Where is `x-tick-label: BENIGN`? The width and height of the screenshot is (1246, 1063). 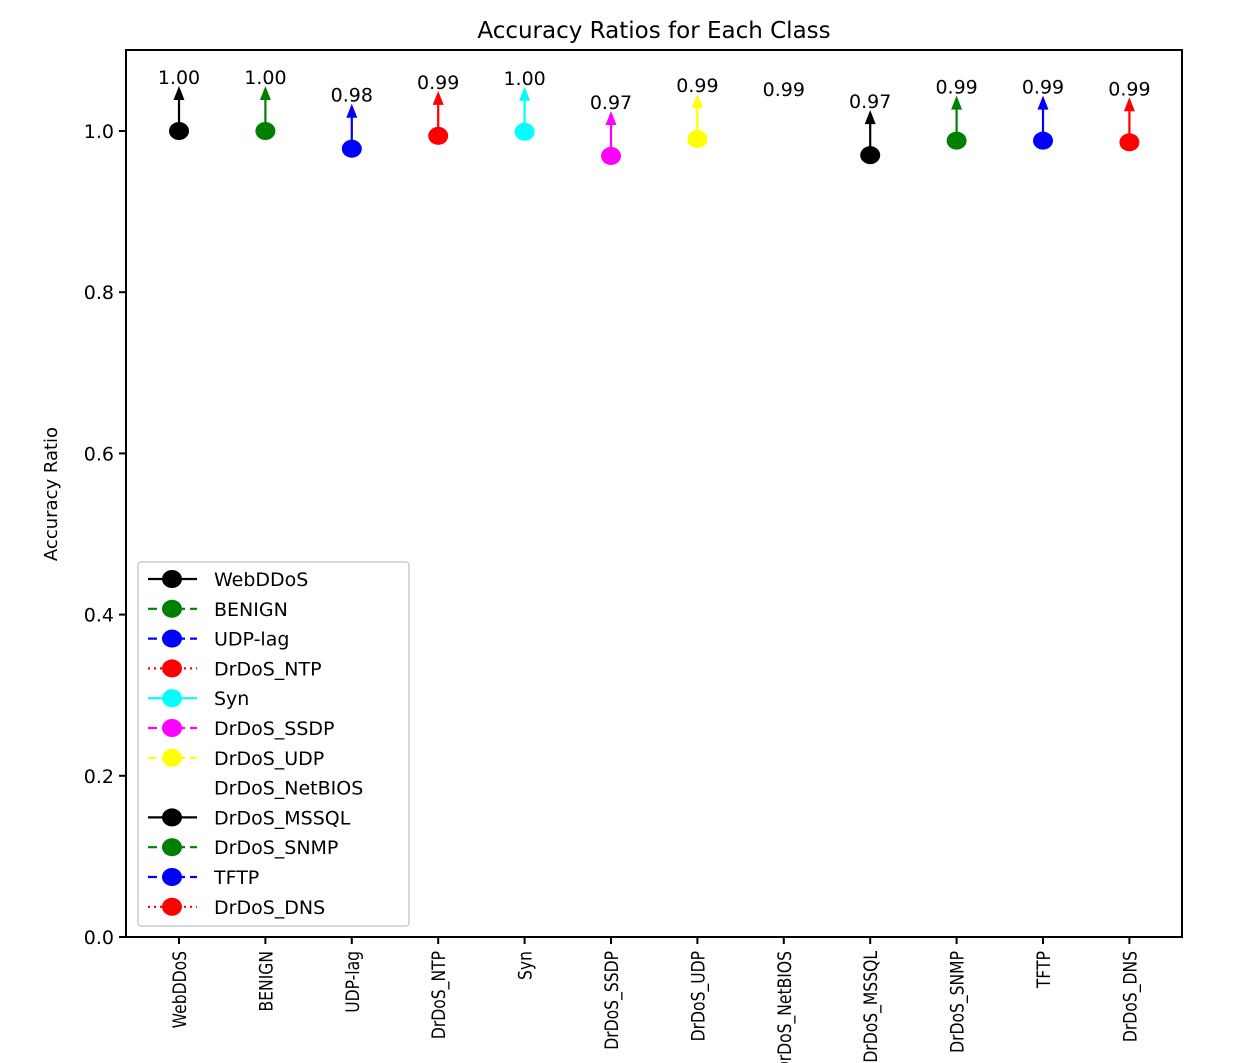
x-tick-label: BENIGN is located at coordinates (267, 981).